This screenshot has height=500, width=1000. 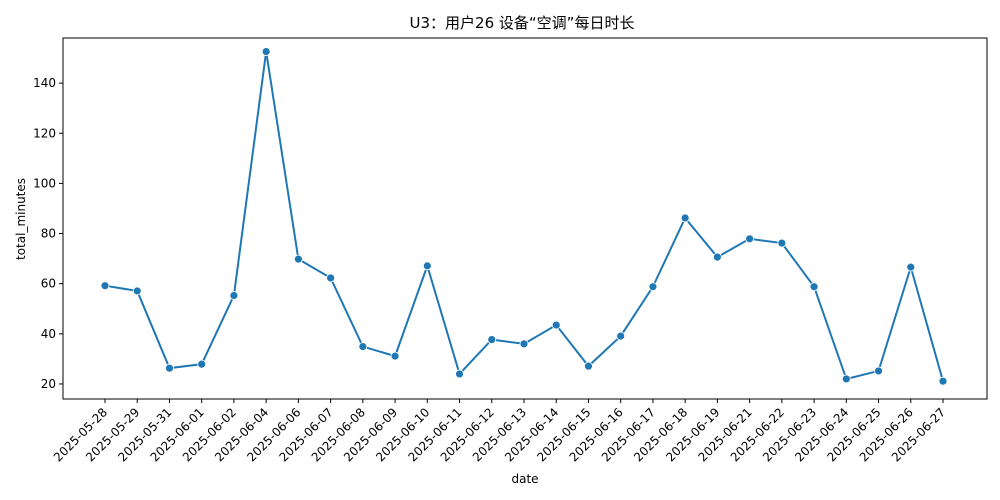 I want to click on y-tick-label: 60, so click(x=48, y=284).